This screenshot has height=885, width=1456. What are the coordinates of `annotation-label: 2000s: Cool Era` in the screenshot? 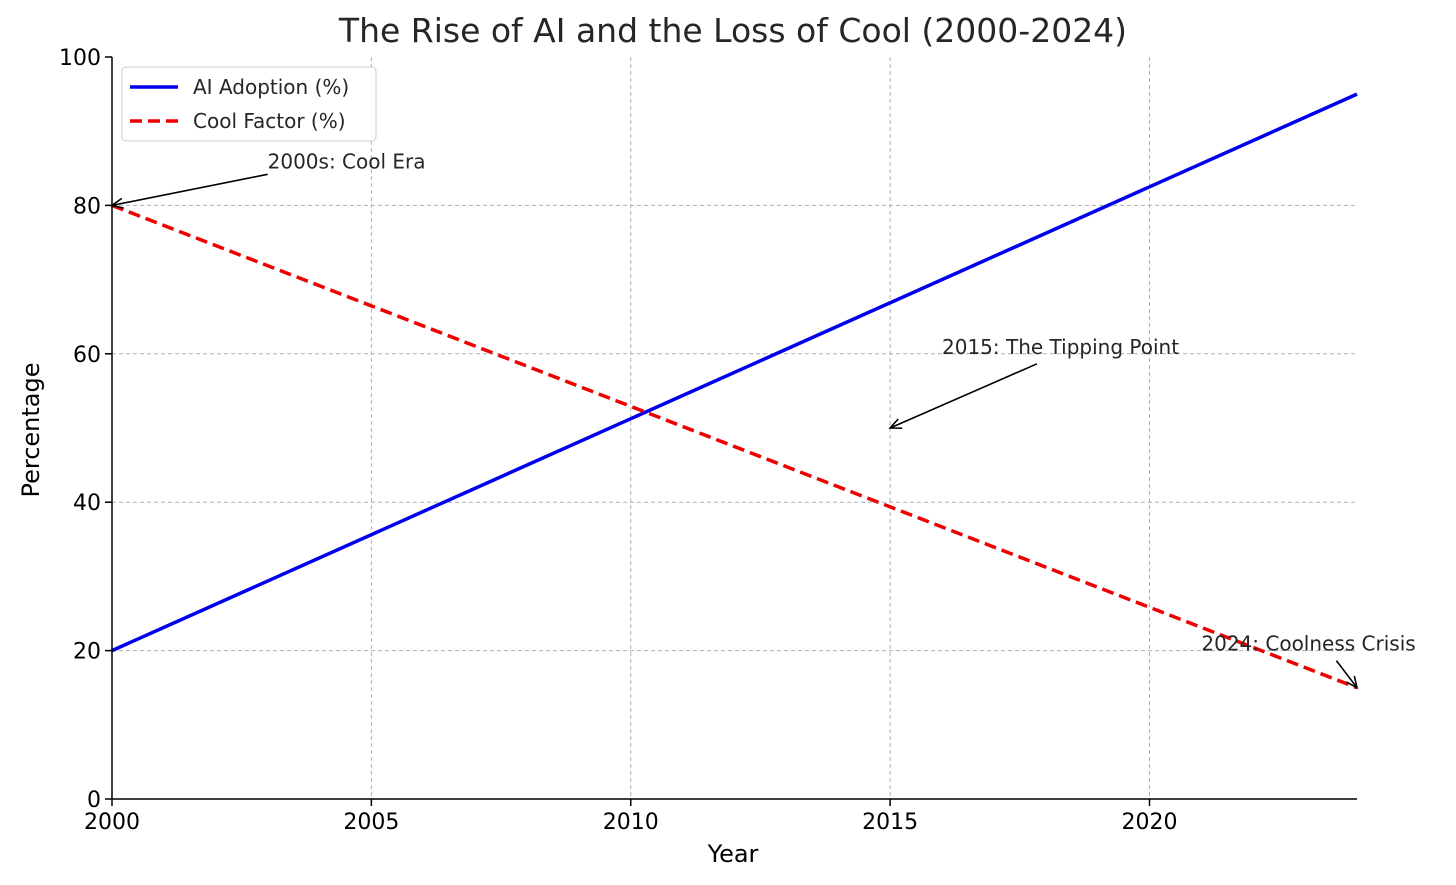 It's located at (347, 161).